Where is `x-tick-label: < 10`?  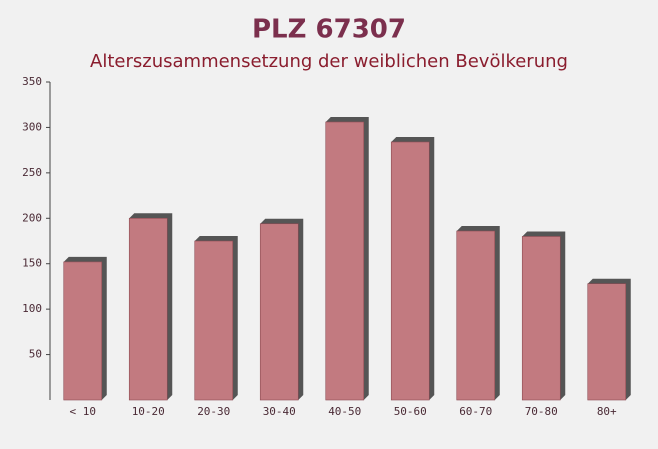 x-tick-label: < 10 is located at coordinates (83, 411).